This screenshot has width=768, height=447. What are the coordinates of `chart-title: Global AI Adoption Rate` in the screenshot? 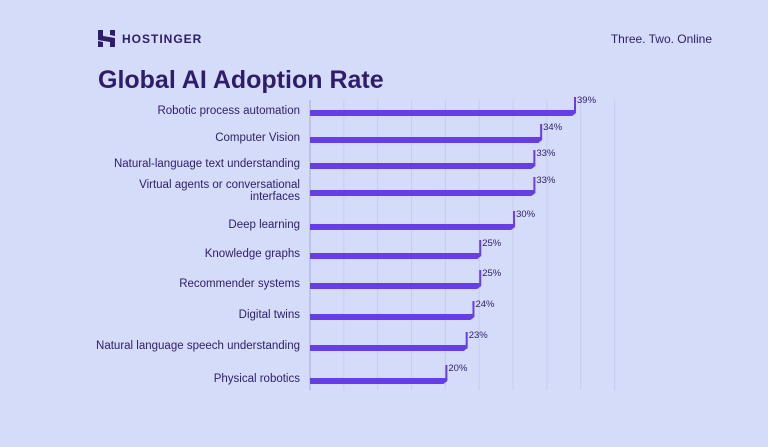 It's located at (241, 80).